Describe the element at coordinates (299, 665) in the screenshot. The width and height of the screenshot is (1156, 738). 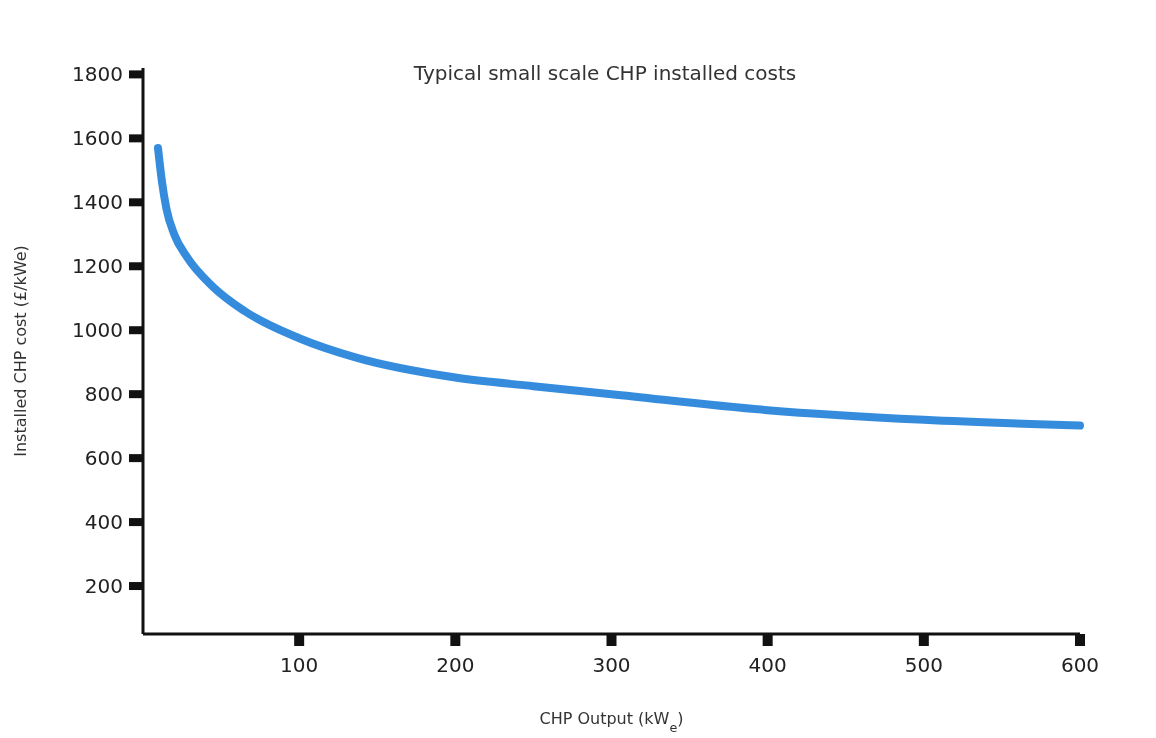
I see `x-tick-label: 100` at that location.